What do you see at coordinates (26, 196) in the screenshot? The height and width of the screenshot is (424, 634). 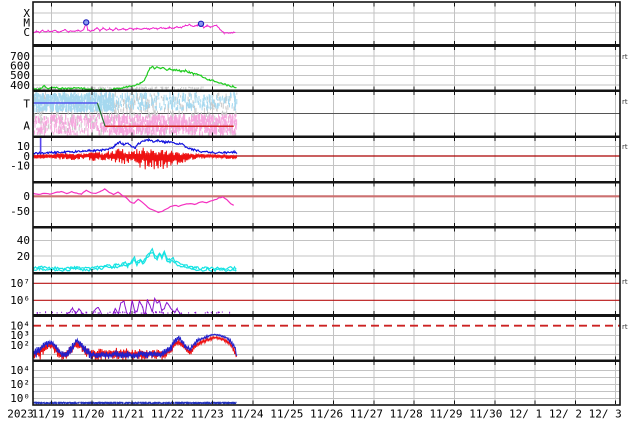 I see `y-tick-label-dst: 0` at bounding box center [26, 196].